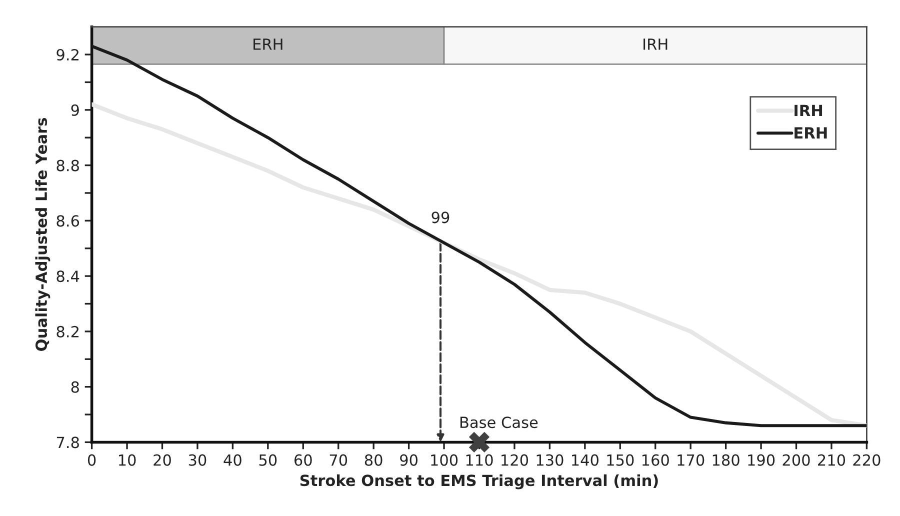 This screenshot has height=516, width=900. What do you see at coordinates (444, 460) in the screenshot?
I see `x-tick-label: 100` at bounding box center [444, 460].